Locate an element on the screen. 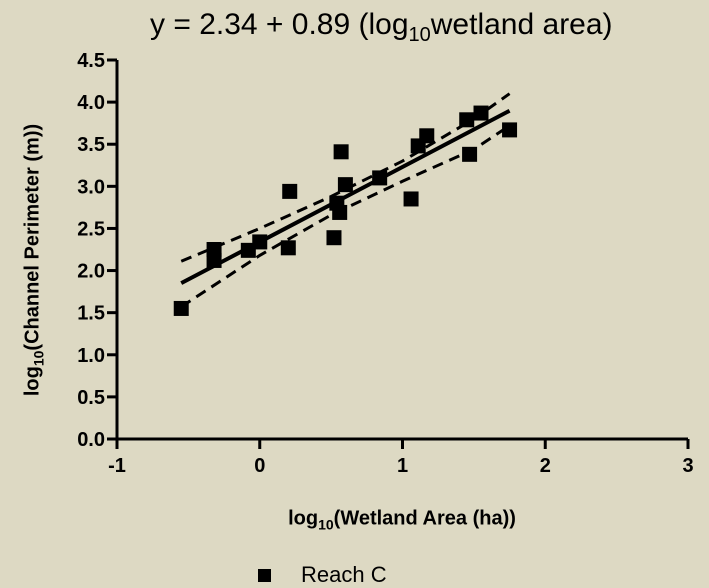 The height and width of the screenshot is (588, 709). y-tick-label: 1.5 is located at coordinates (91, 314).